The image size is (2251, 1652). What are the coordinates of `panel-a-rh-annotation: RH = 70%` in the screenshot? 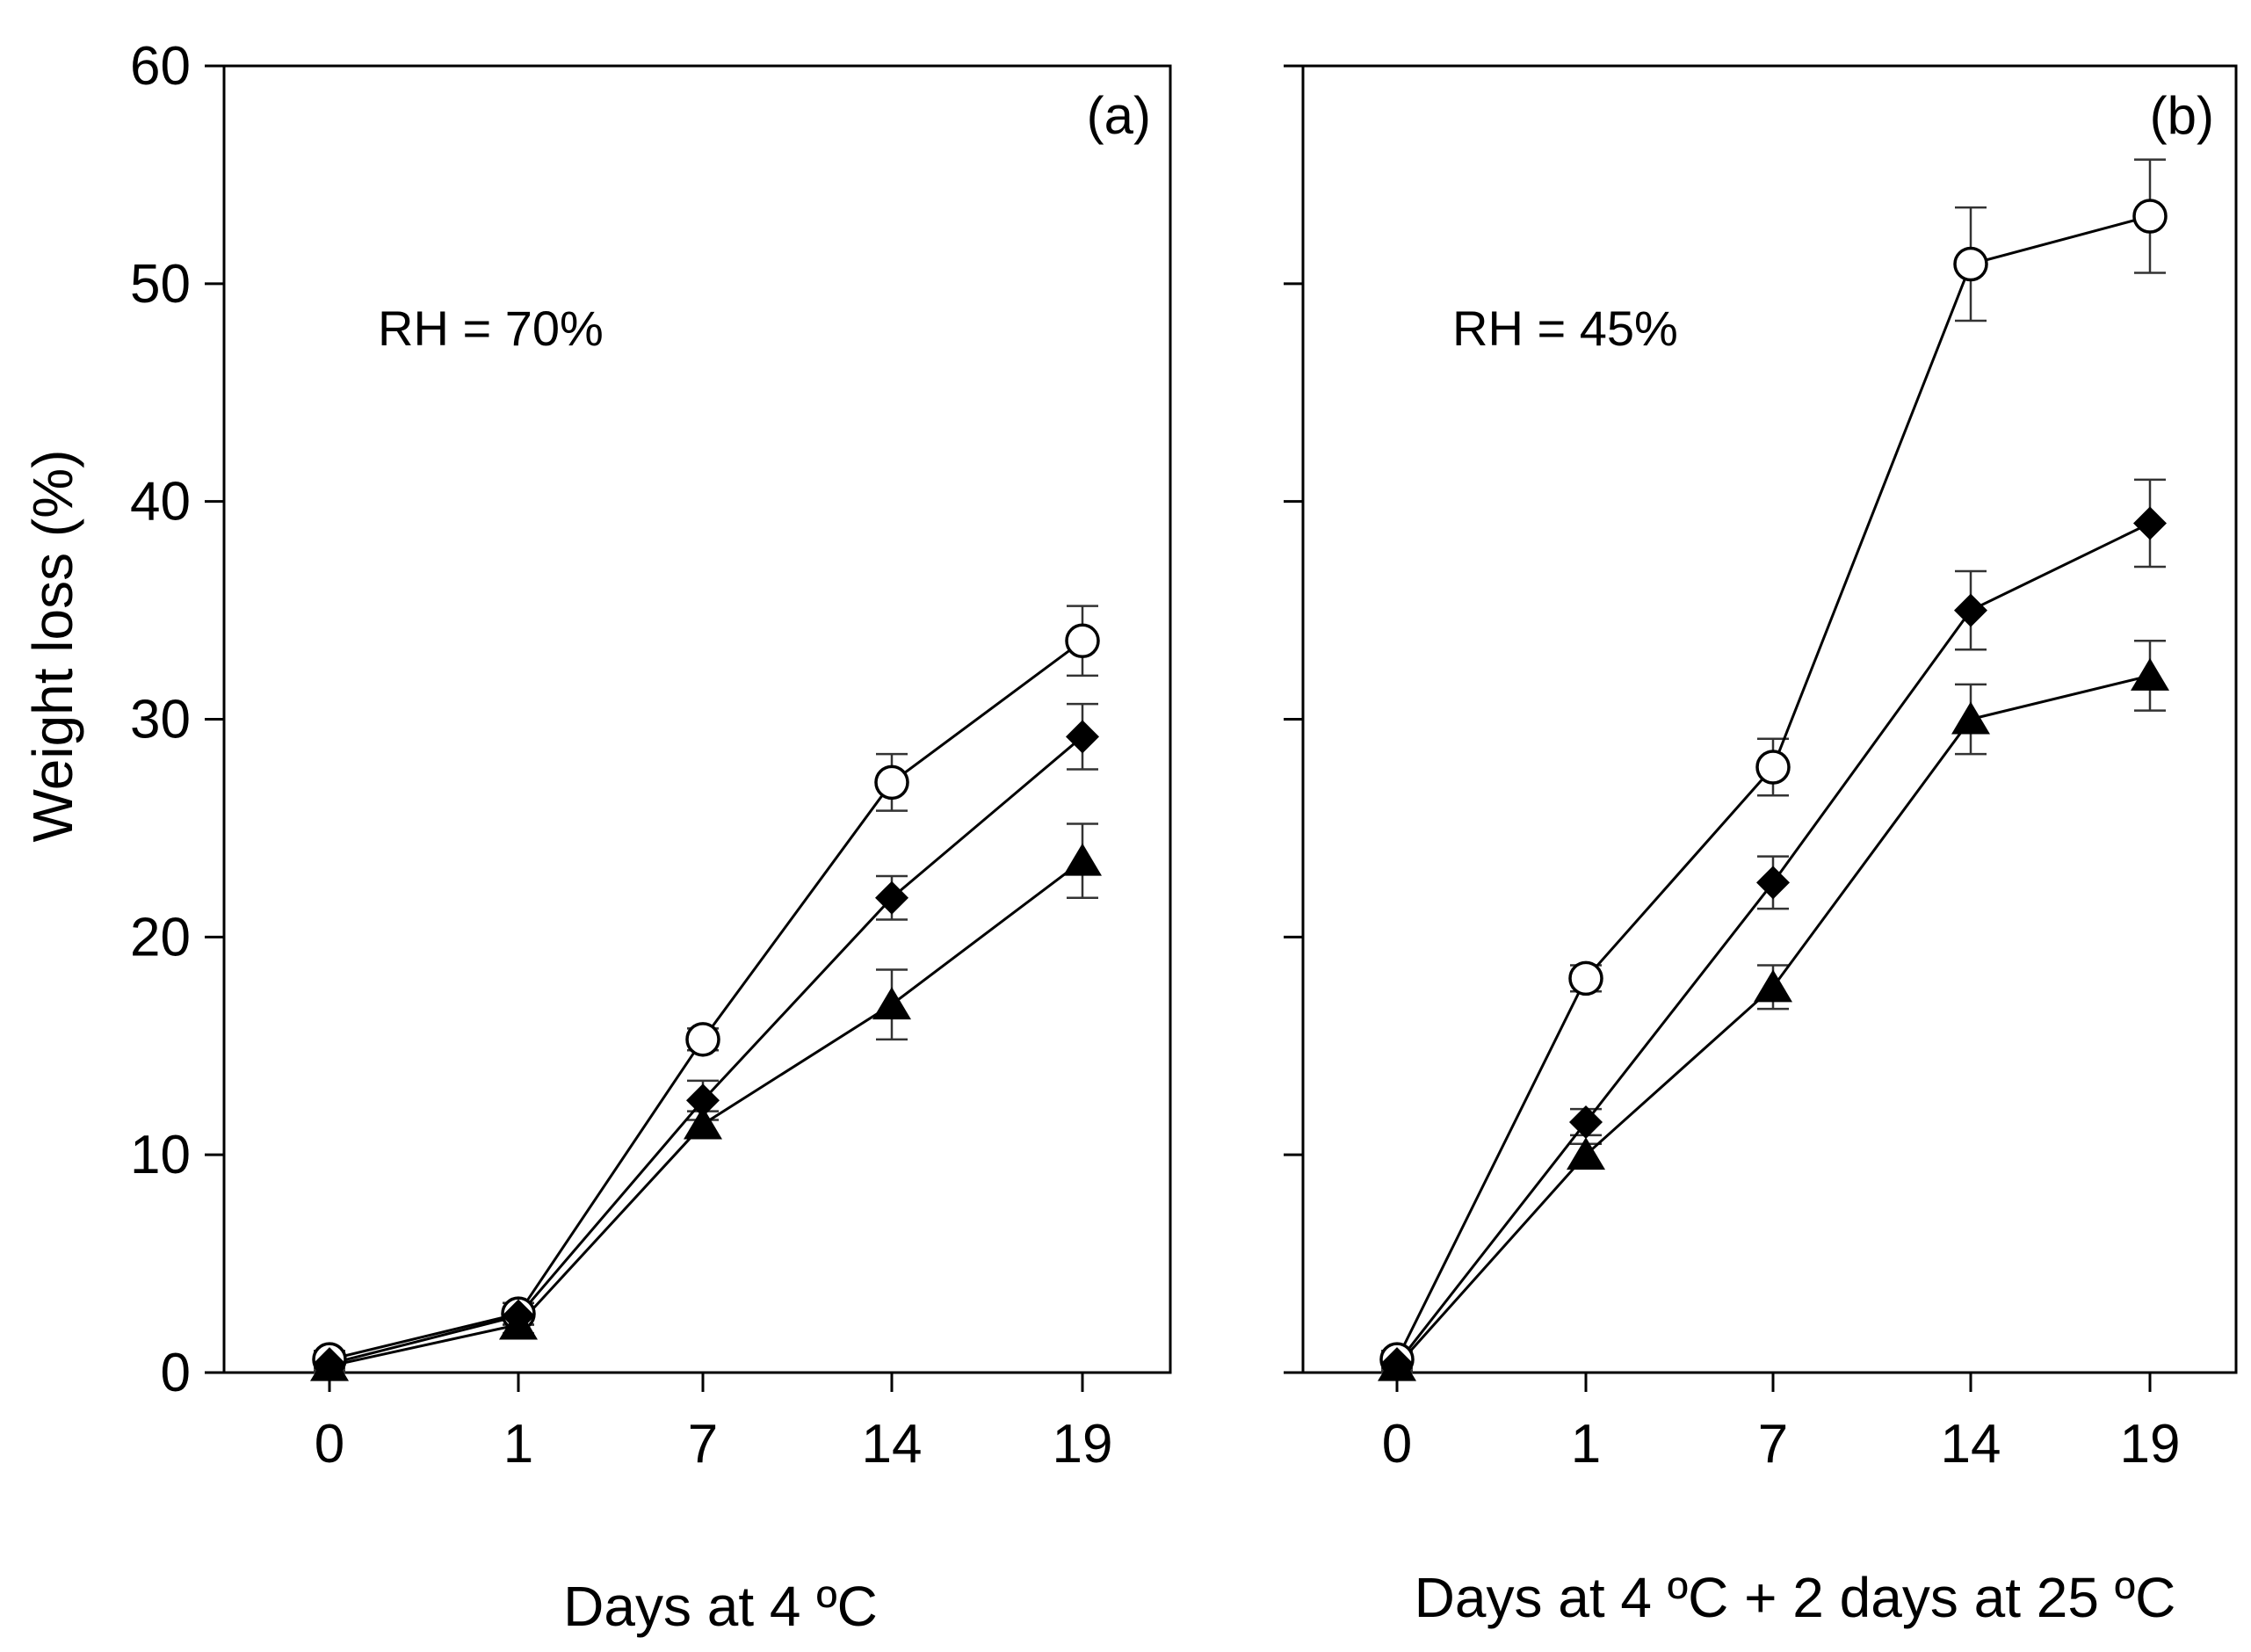 It's located at (491, 328).